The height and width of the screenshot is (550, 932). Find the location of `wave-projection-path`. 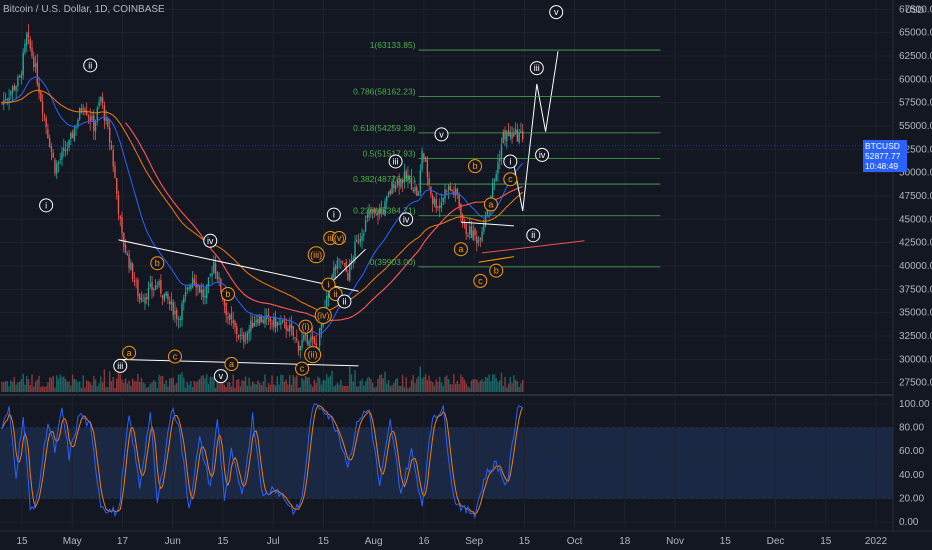

wave-projection-path is located at coordinates (531, 131).